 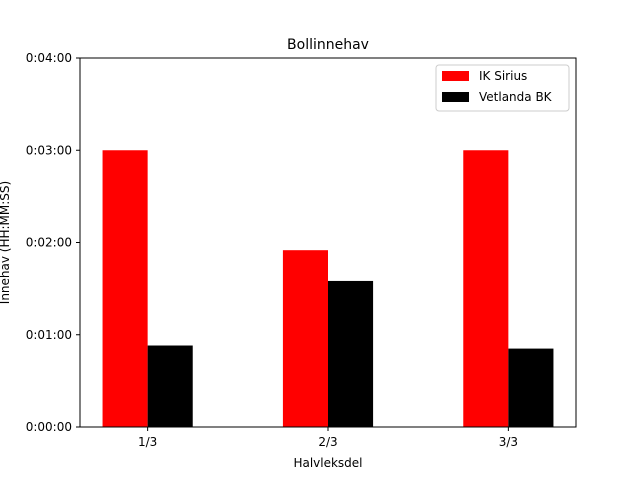 I want to click on legend-box, so click(x=502, y=88).